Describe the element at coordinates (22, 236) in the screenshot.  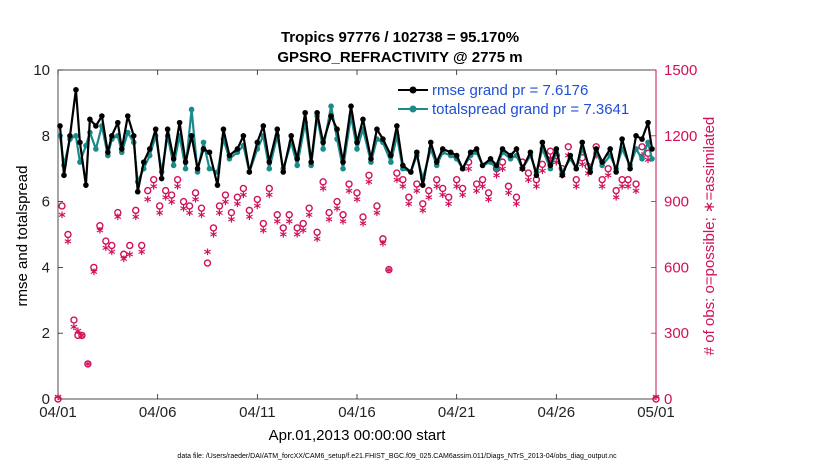
I see `y-axis-left-label: rmse and totalspread` at that location.